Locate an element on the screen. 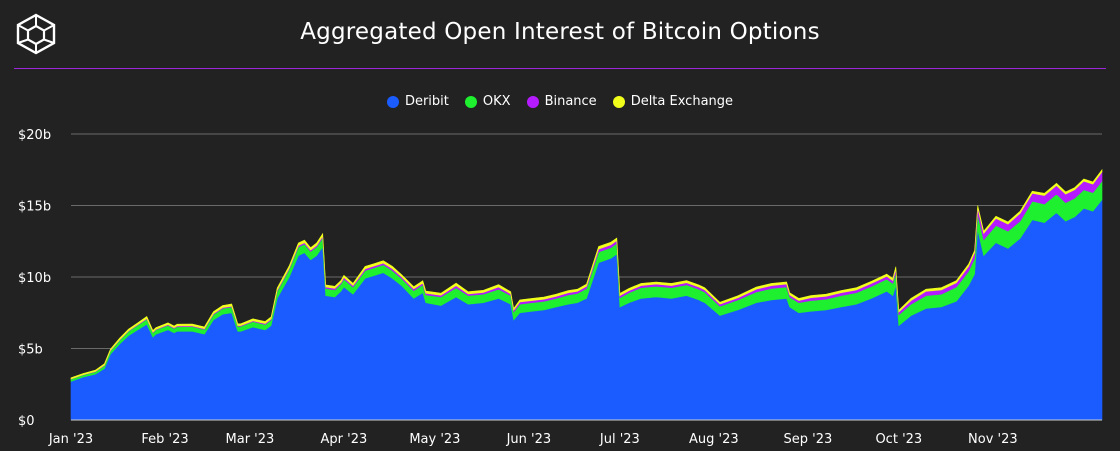 This screenshot has height=451, width=1120. legend-item: Binance is located at coordinates (561, 101).